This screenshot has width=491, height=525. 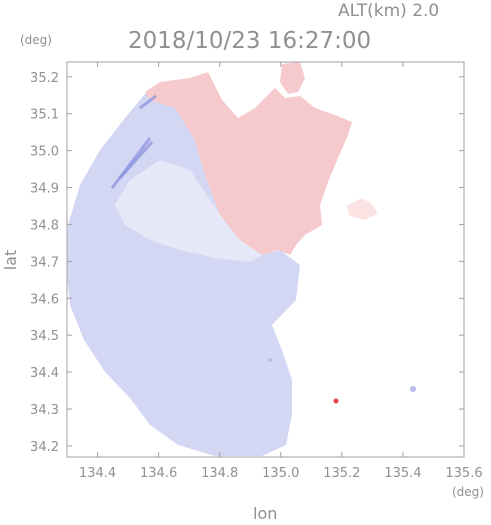 What do you see at coordinates (292, 78) in the screenshot?
I see `positive-velocity-north-lobe` at bounding box center [292, 78].